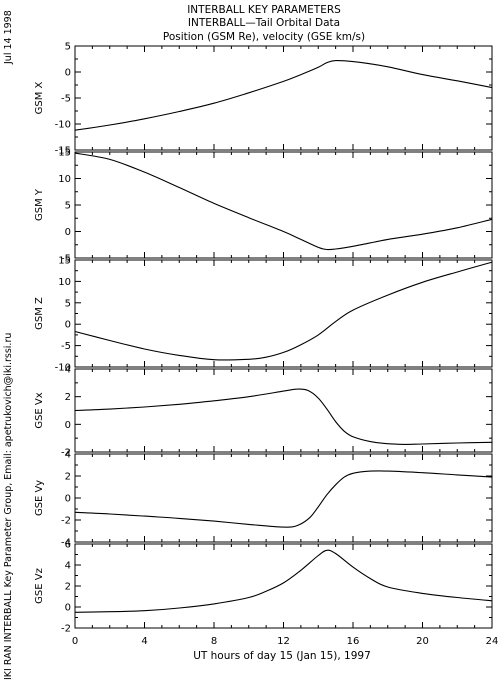 This screenshot has height=684, width=504. Describe the element at coordinates (264, 37) in the screenshot. I see `chart-title-line-3: Position (GSM Re), velocity (GSE km/s)` at that location.